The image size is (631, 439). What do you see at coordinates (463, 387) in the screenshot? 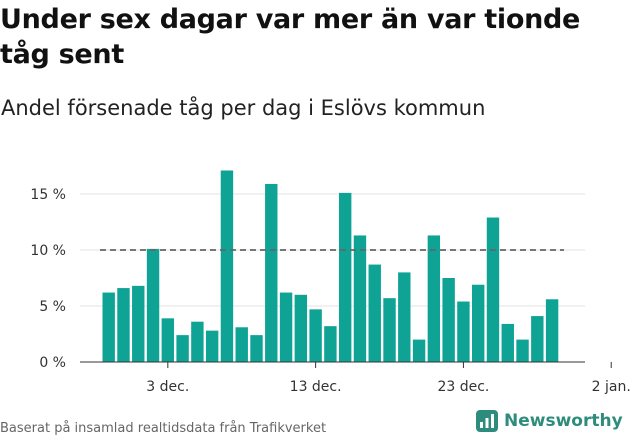
I see `x-tick-label: 23 dec.` at bounding box center [463, 387].